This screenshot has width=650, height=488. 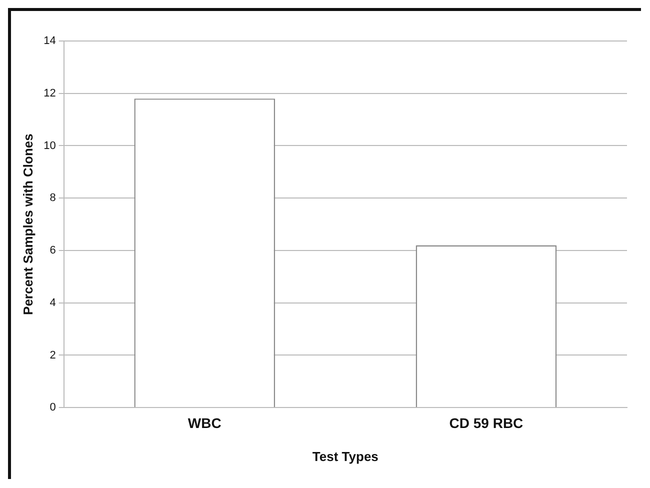 What do you see at coordinates (53, 302) in the screenshot?
I see `y-tick-label: 4` at bounding box center [53, 302].